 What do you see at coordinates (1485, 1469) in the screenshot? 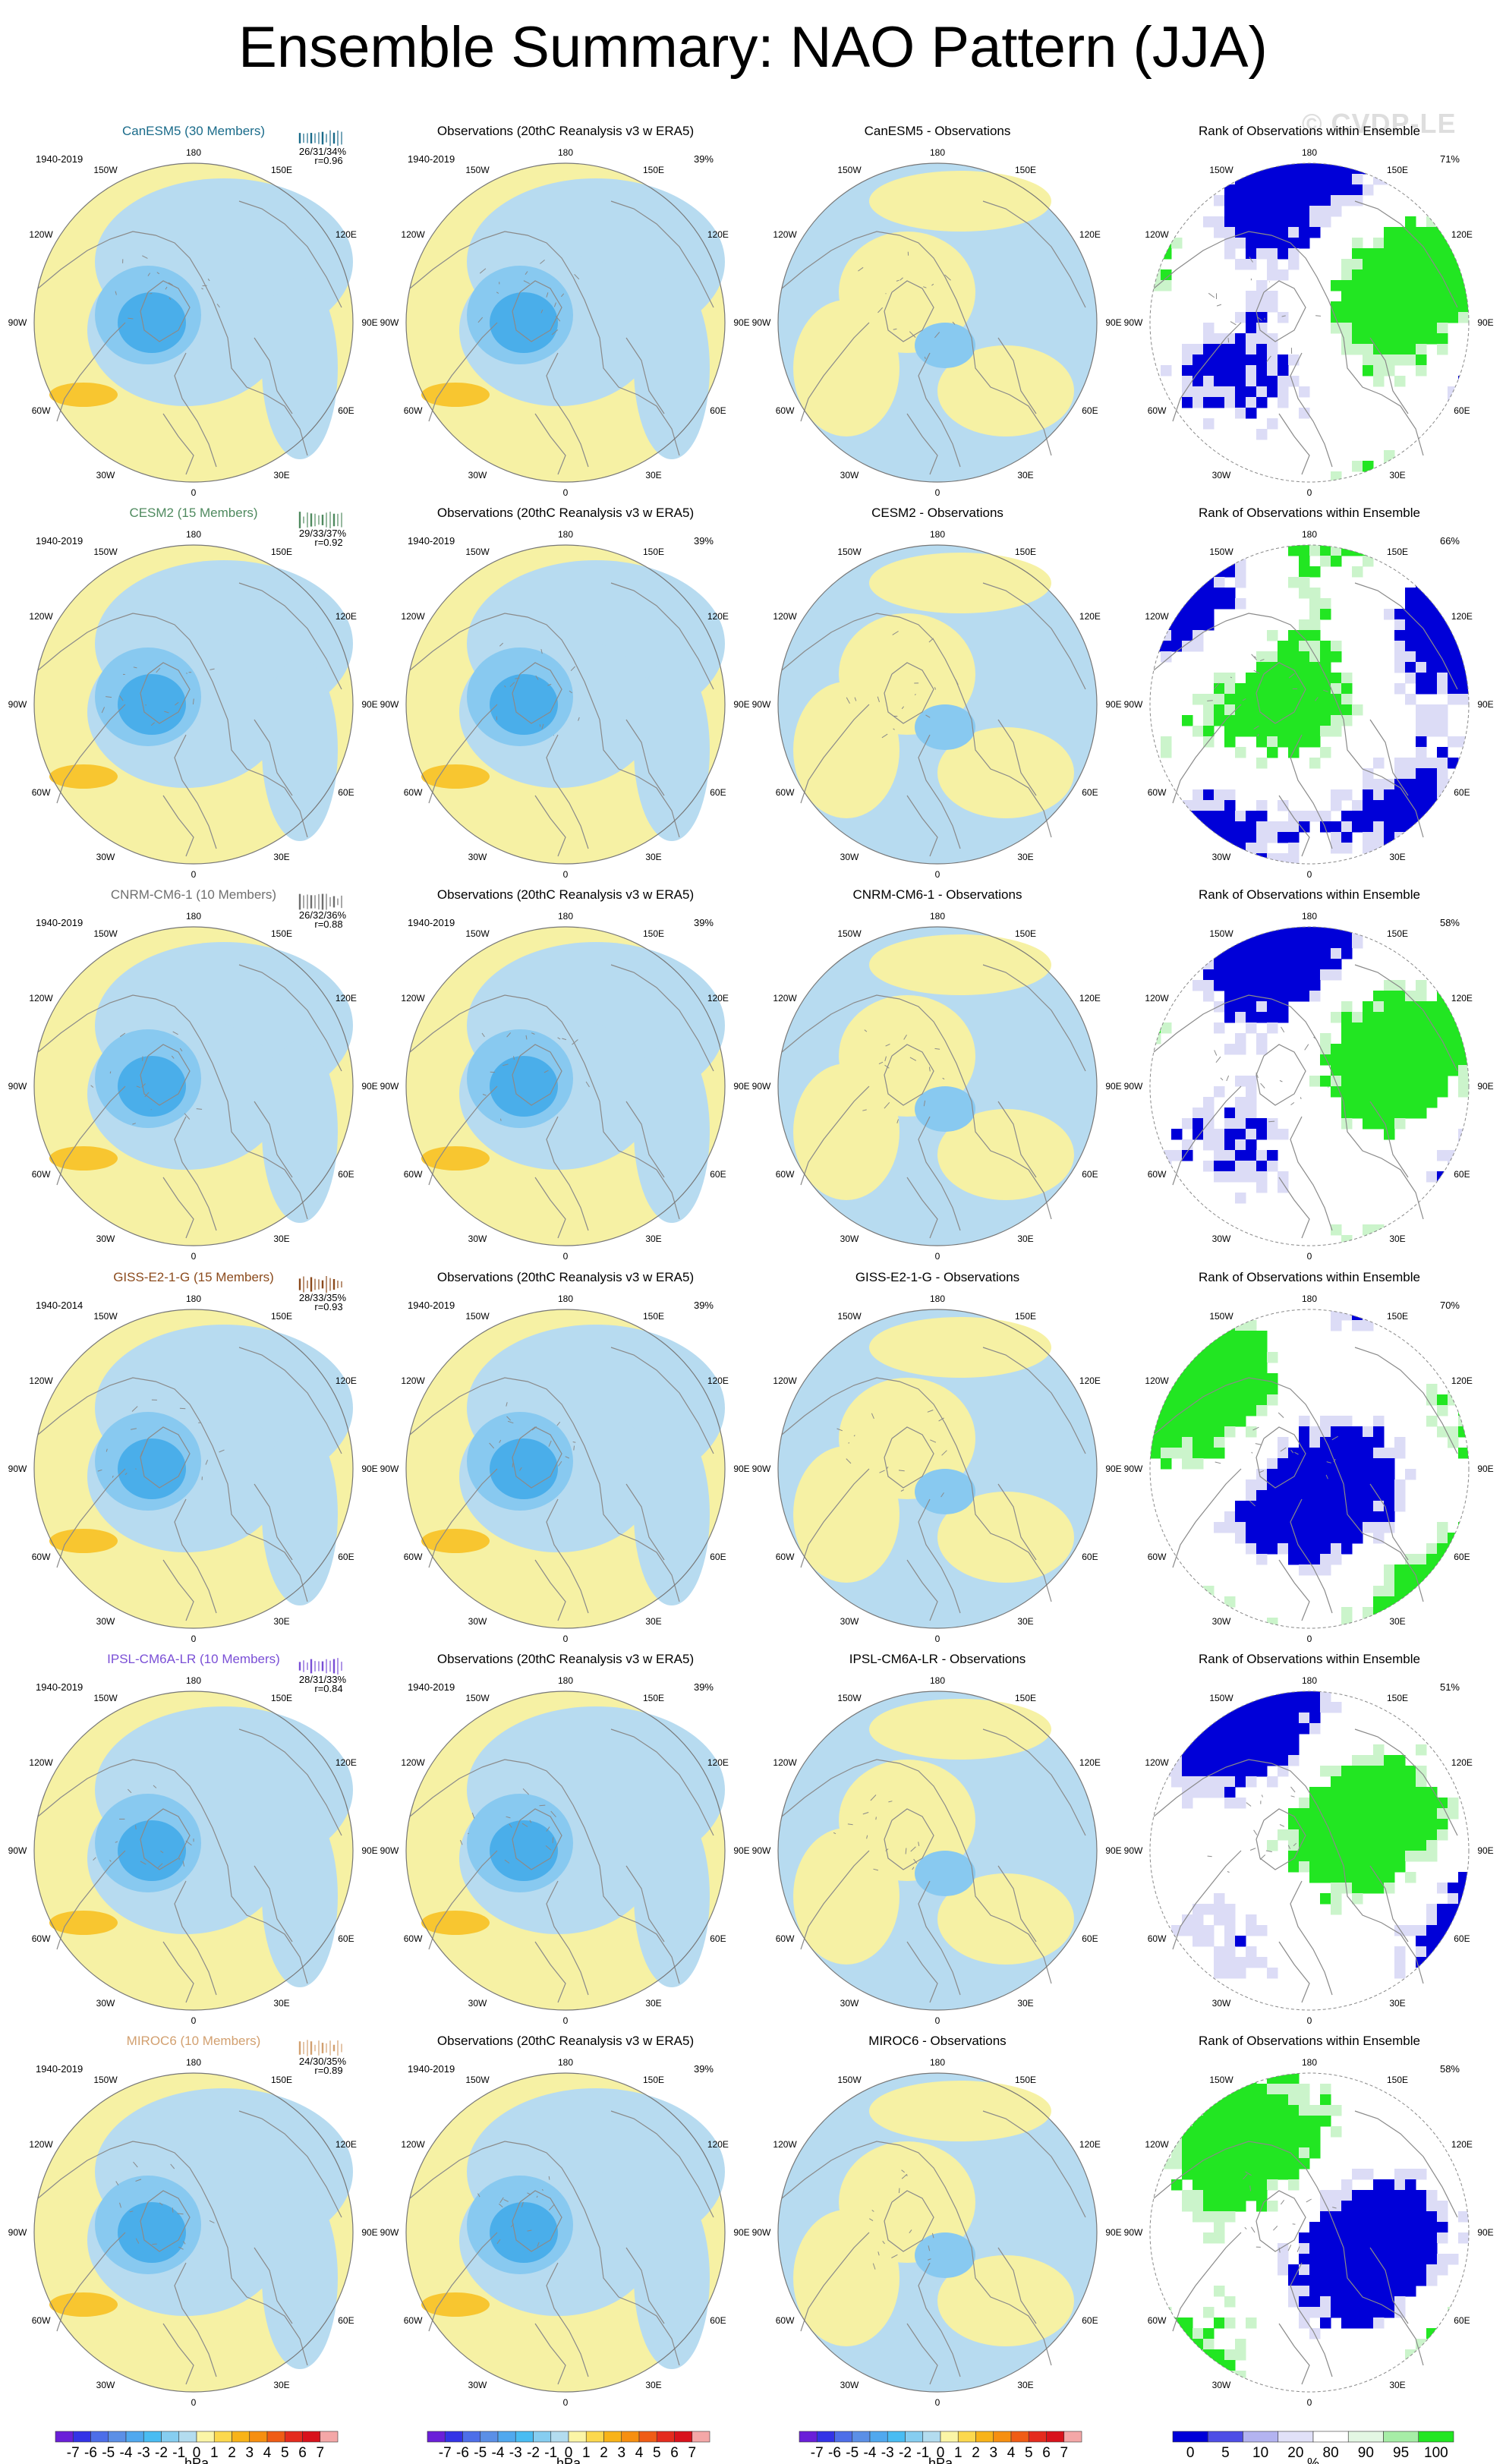
I see `longitude-label: 90E` at bounding box center [1485, 1469].